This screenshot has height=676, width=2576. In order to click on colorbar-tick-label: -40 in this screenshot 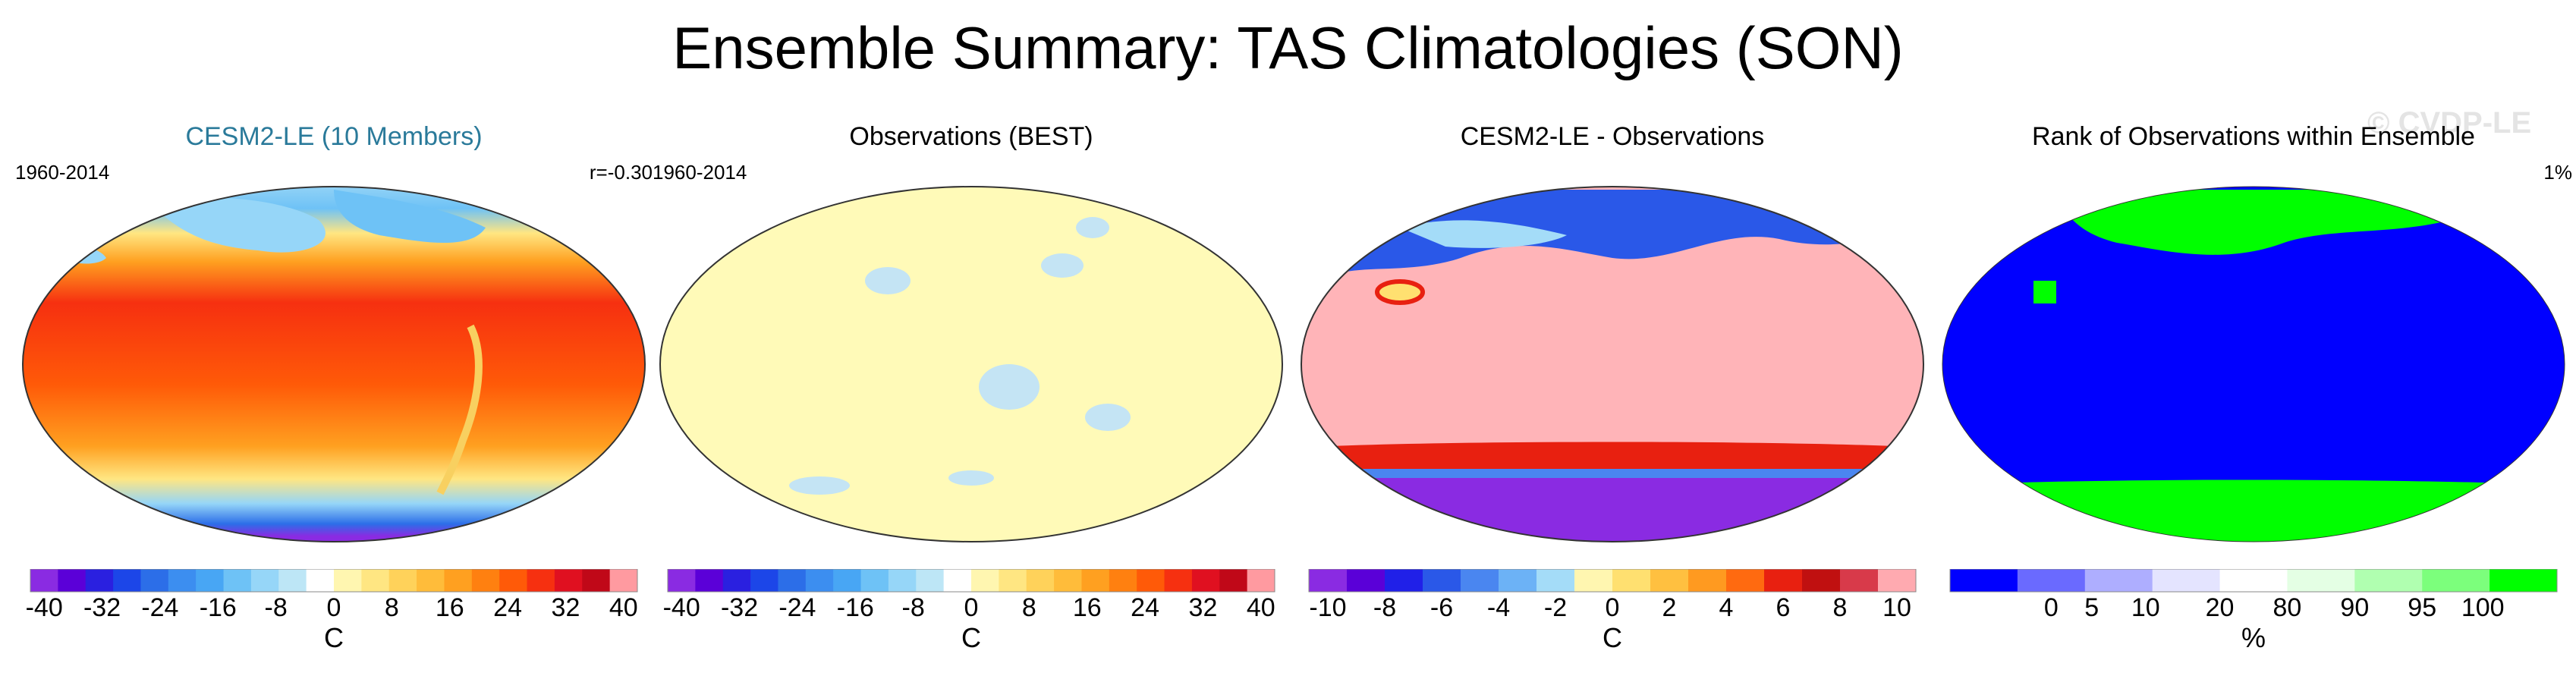, I will do `click(681, 607)`.